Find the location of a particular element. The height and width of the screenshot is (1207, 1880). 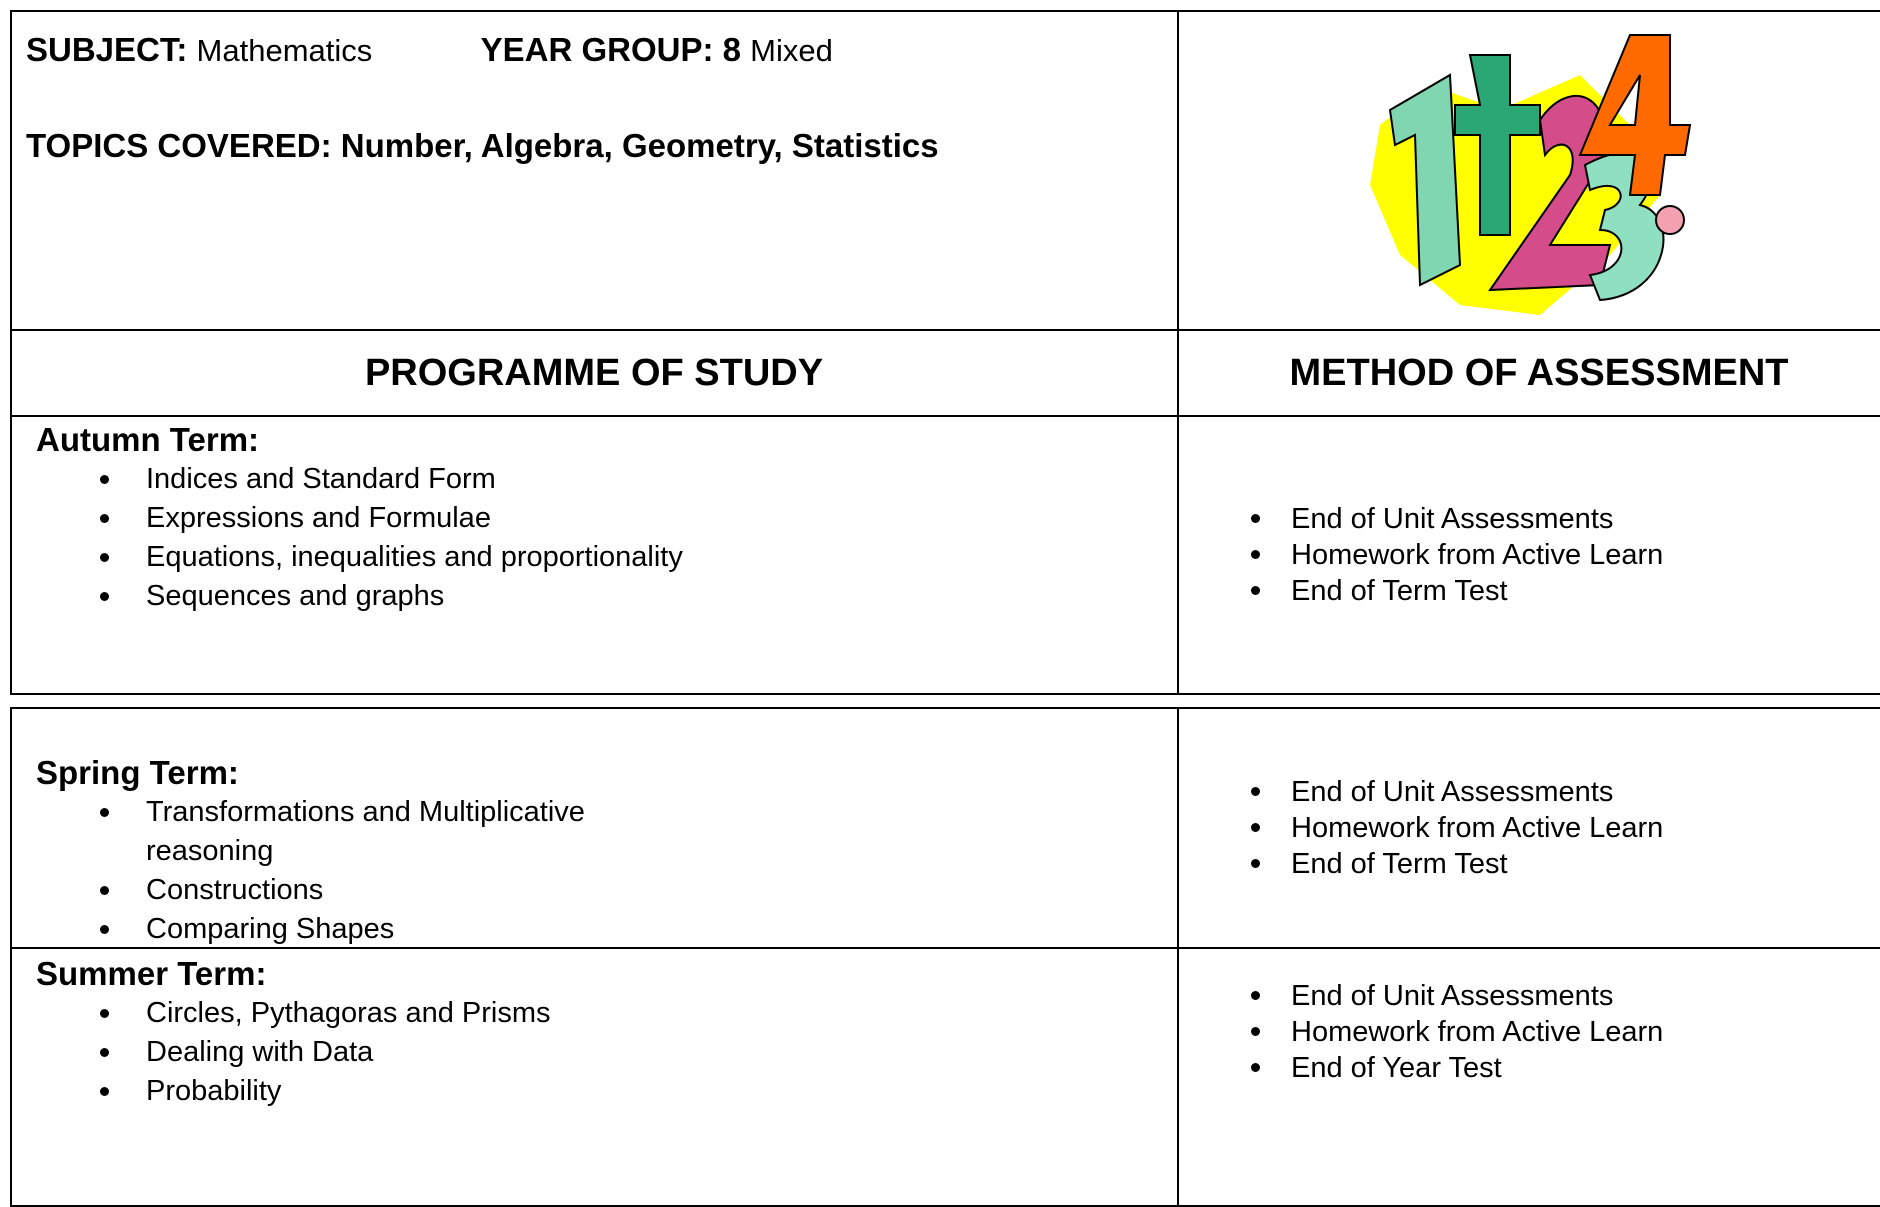

topic: Circles, Pythagoras and Prisms is located at coordinates (358, 1013).